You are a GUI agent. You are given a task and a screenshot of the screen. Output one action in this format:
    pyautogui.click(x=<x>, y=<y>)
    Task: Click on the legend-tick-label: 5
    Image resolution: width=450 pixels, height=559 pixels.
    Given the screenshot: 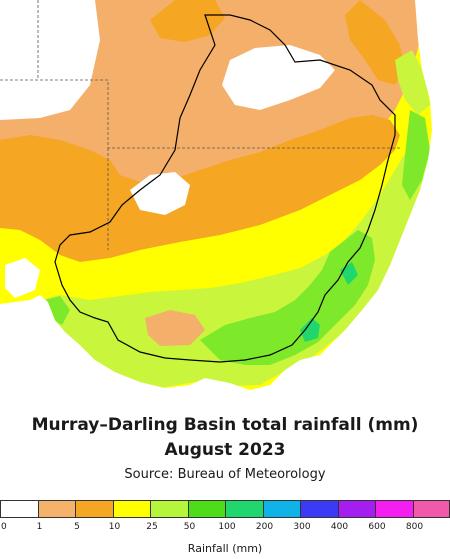 What is the action you would take?
    pyautogui.click(x=77, y=527)
    